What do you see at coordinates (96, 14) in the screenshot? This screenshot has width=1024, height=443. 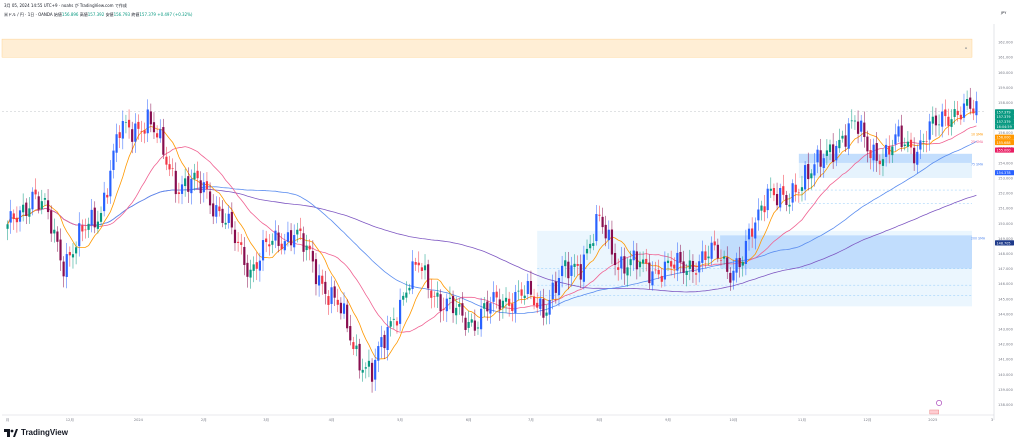 I see `high-value: 157.392` at bounding box center [96, 14].